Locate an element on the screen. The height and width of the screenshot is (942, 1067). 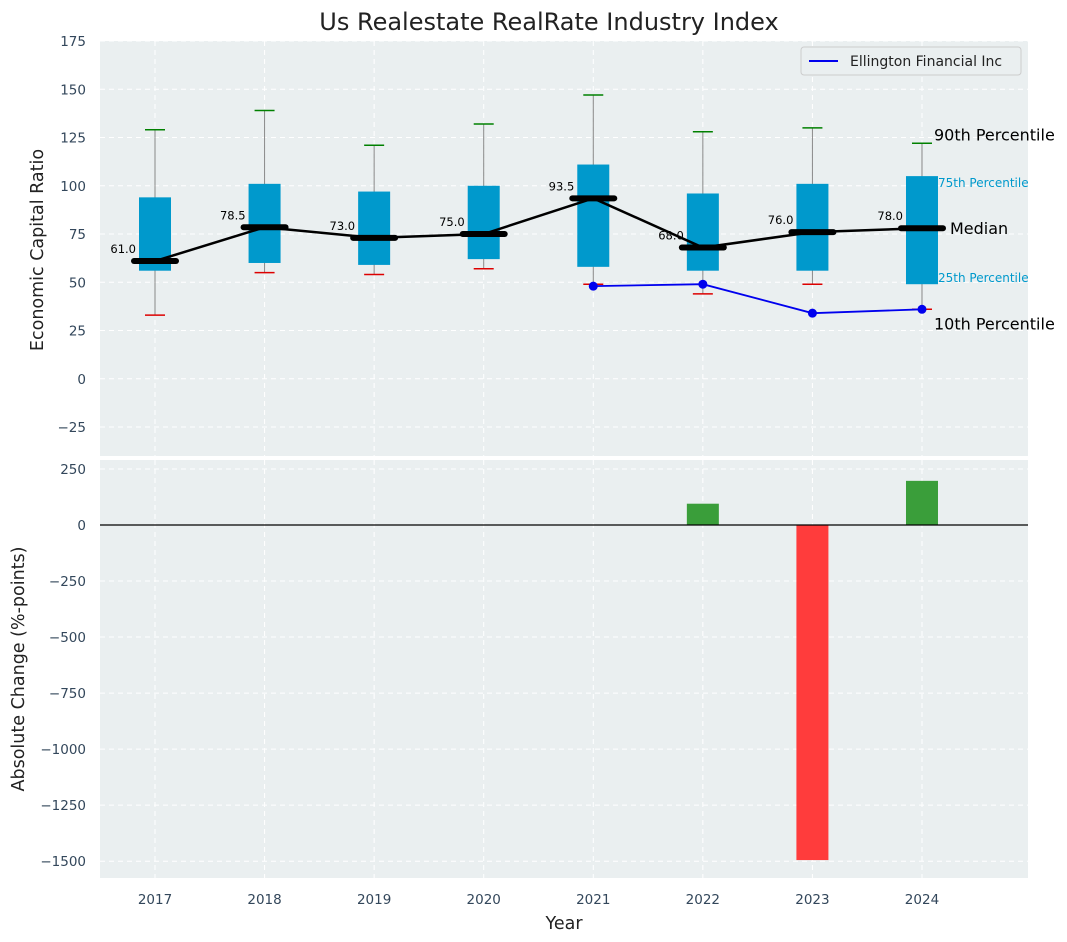
company-series is located at coordinates (757, 298).